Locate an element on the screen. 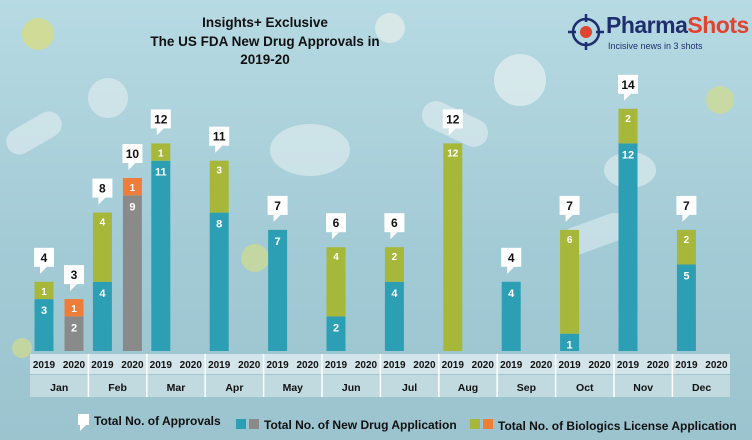  data-label-nda: 3 is located at coordinates (44, 311).